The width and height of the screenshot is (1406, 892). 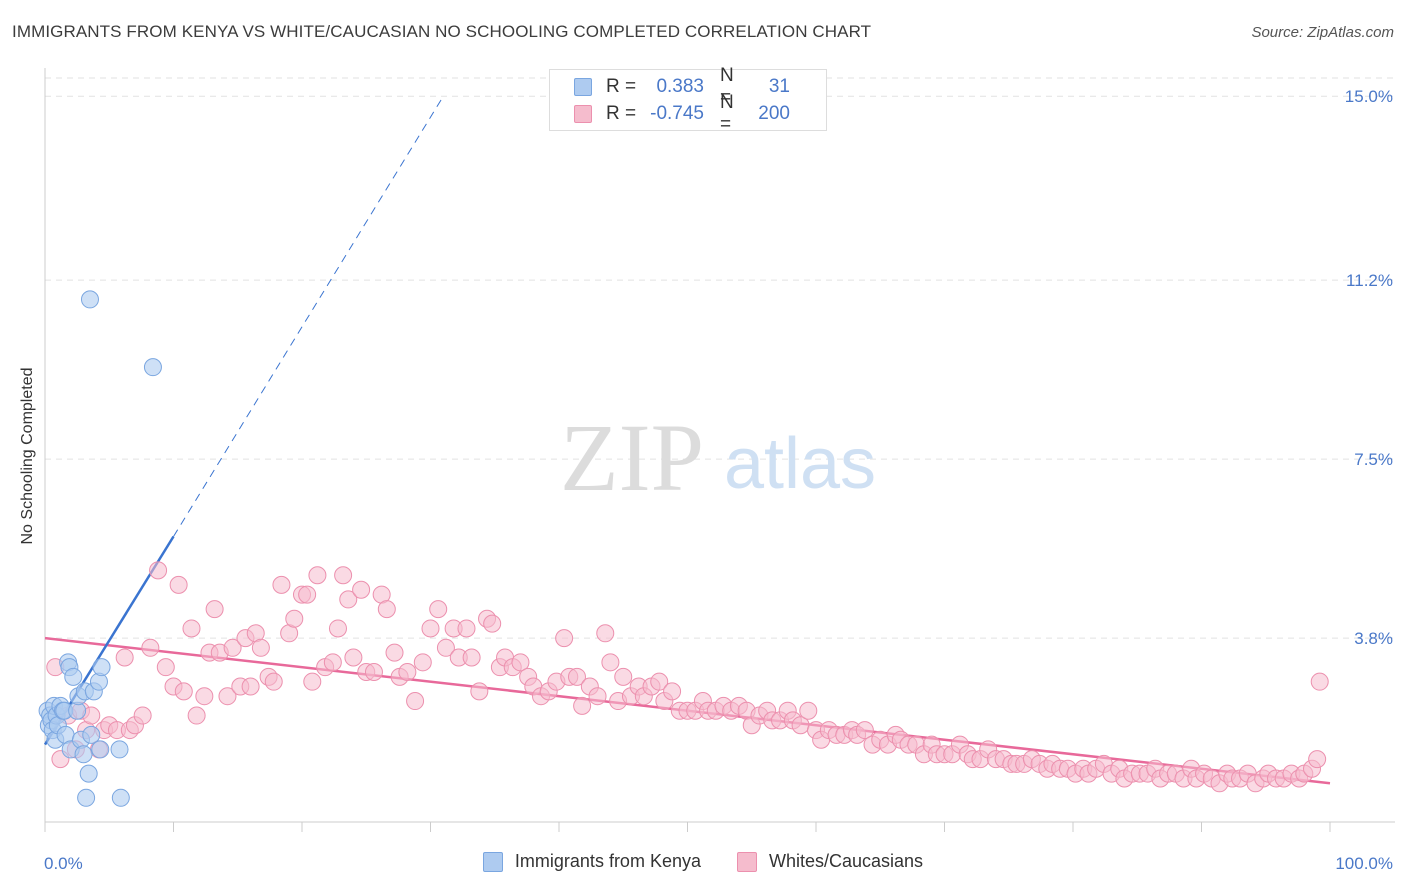 I want to click on legend-box: R = 0.383 N = 31 R = -0.745 N = 200, so click(x=688, y=100).